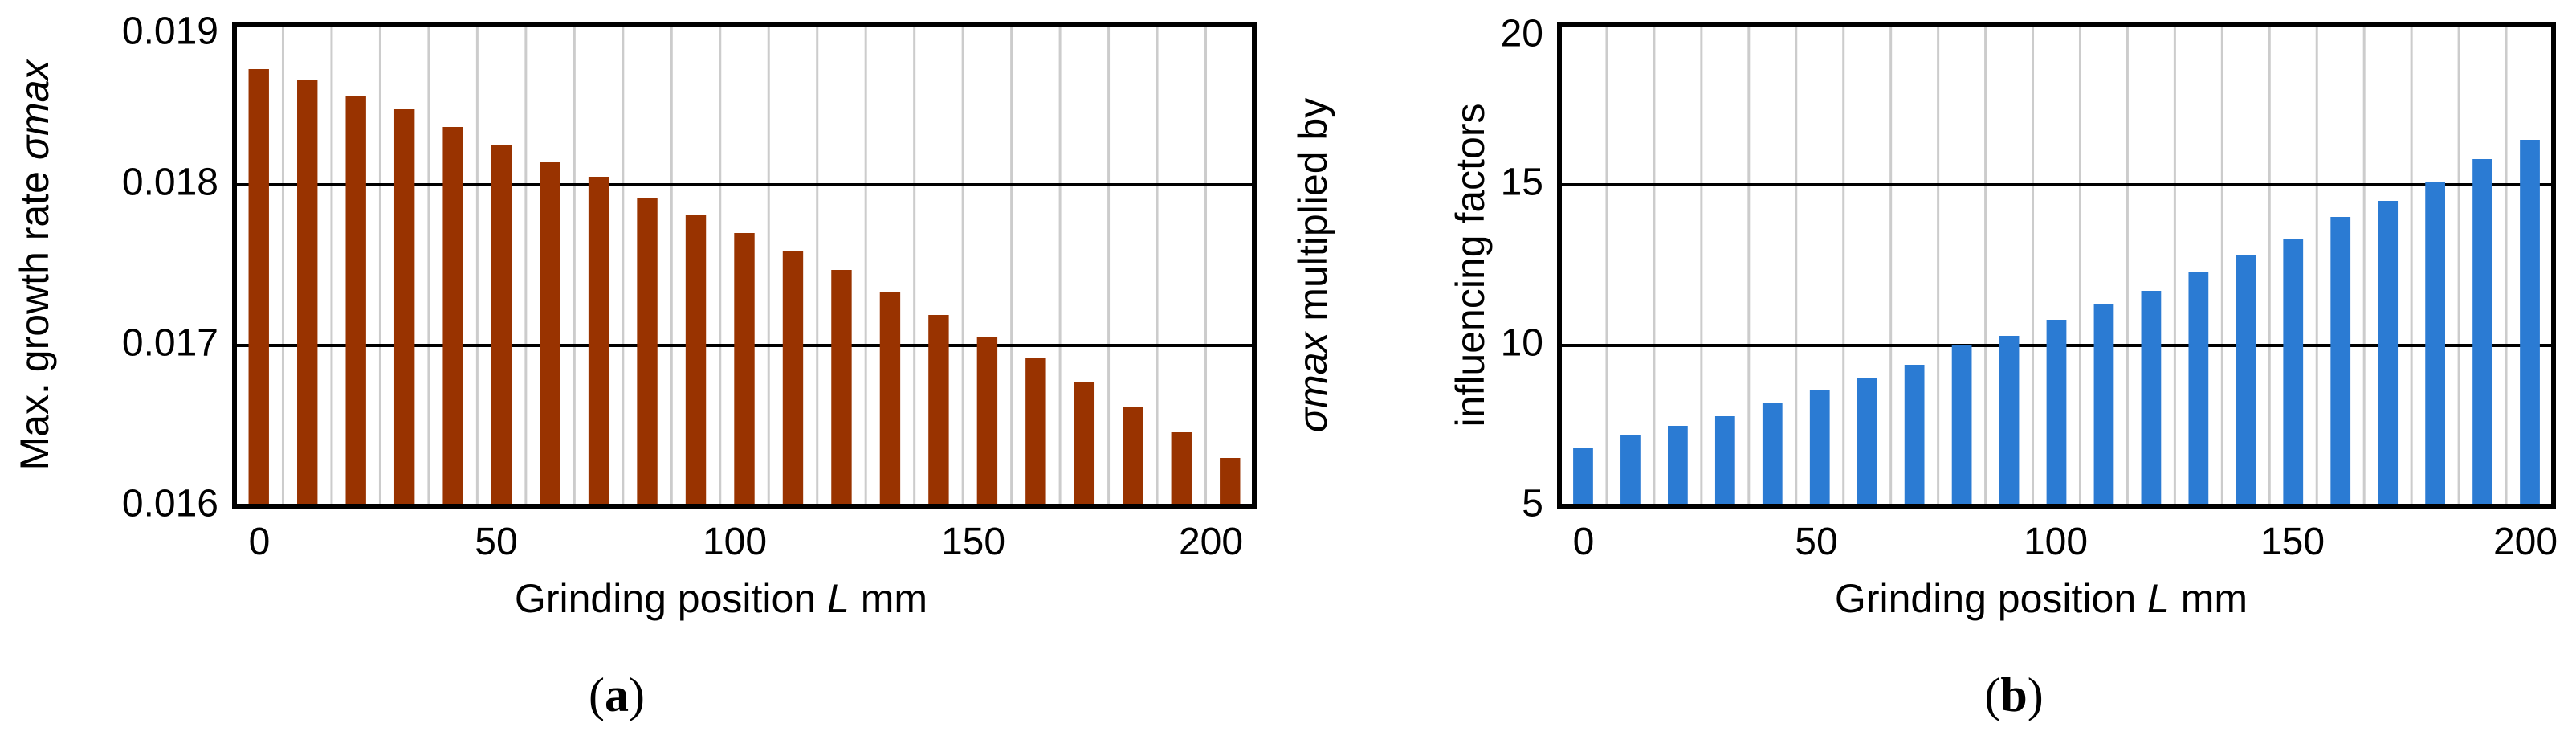  What do you see at coordinates (1584, 542) in the screenshot?
I see `chart-b-x-tick: 0` at bounding box center [1584, 542].